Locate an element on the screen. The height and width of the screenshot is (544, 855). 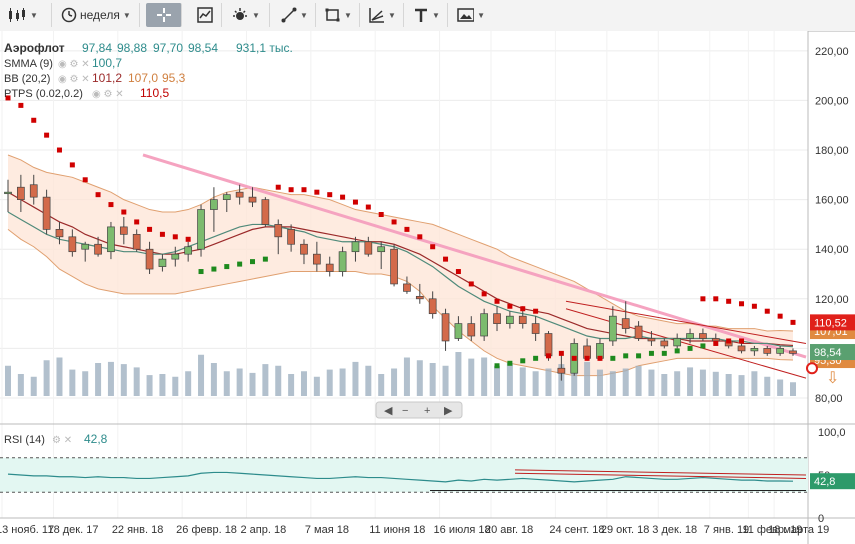
price-tick-label: 160,00 is located at coordinates (832, 201).